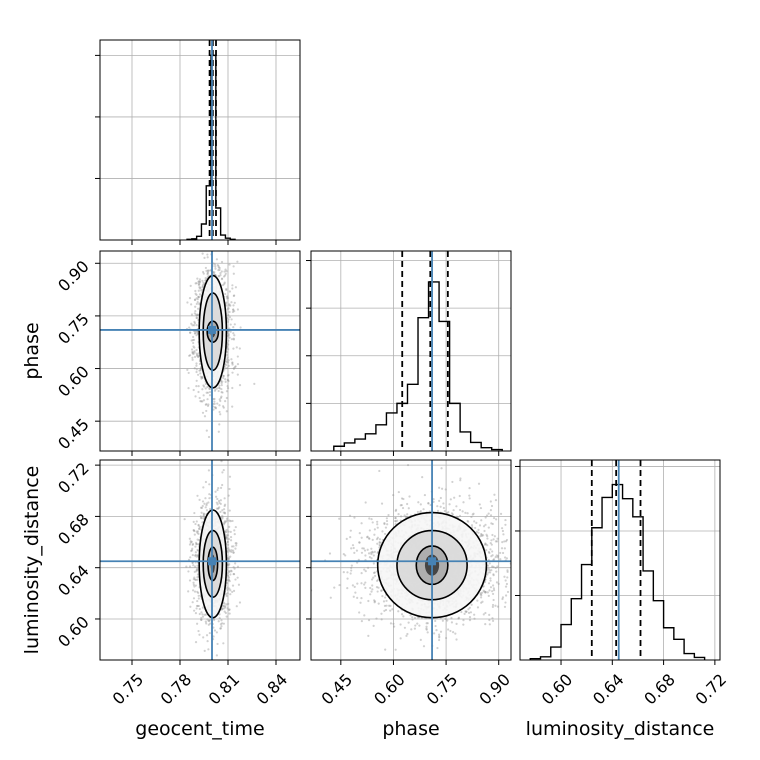 Image resolution: width=760 pixels, height=760 pixels. I want to click on density-content, so click(200, 560).